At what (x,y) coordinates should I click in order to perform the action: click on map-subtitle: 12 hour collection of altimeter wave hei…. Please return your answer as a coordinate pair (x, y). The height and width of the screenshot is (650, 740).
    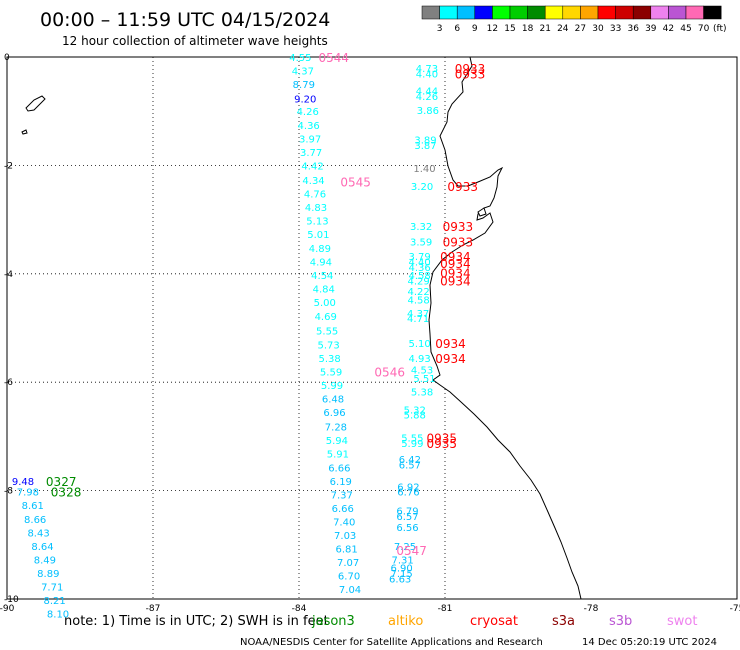
    Looking at the image, I should click on (195, 41).